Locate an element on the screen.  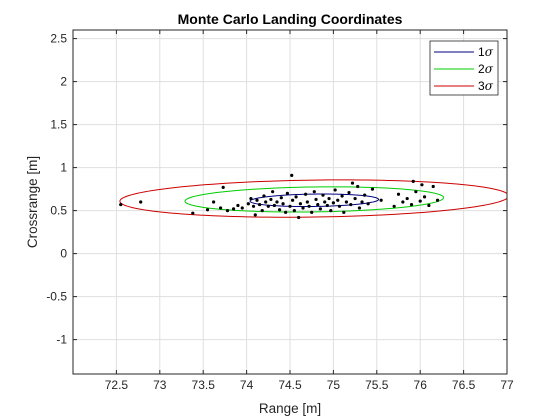
chart-title: Monte Carlo Landing Coordinates is located at coordinates (290, 19).